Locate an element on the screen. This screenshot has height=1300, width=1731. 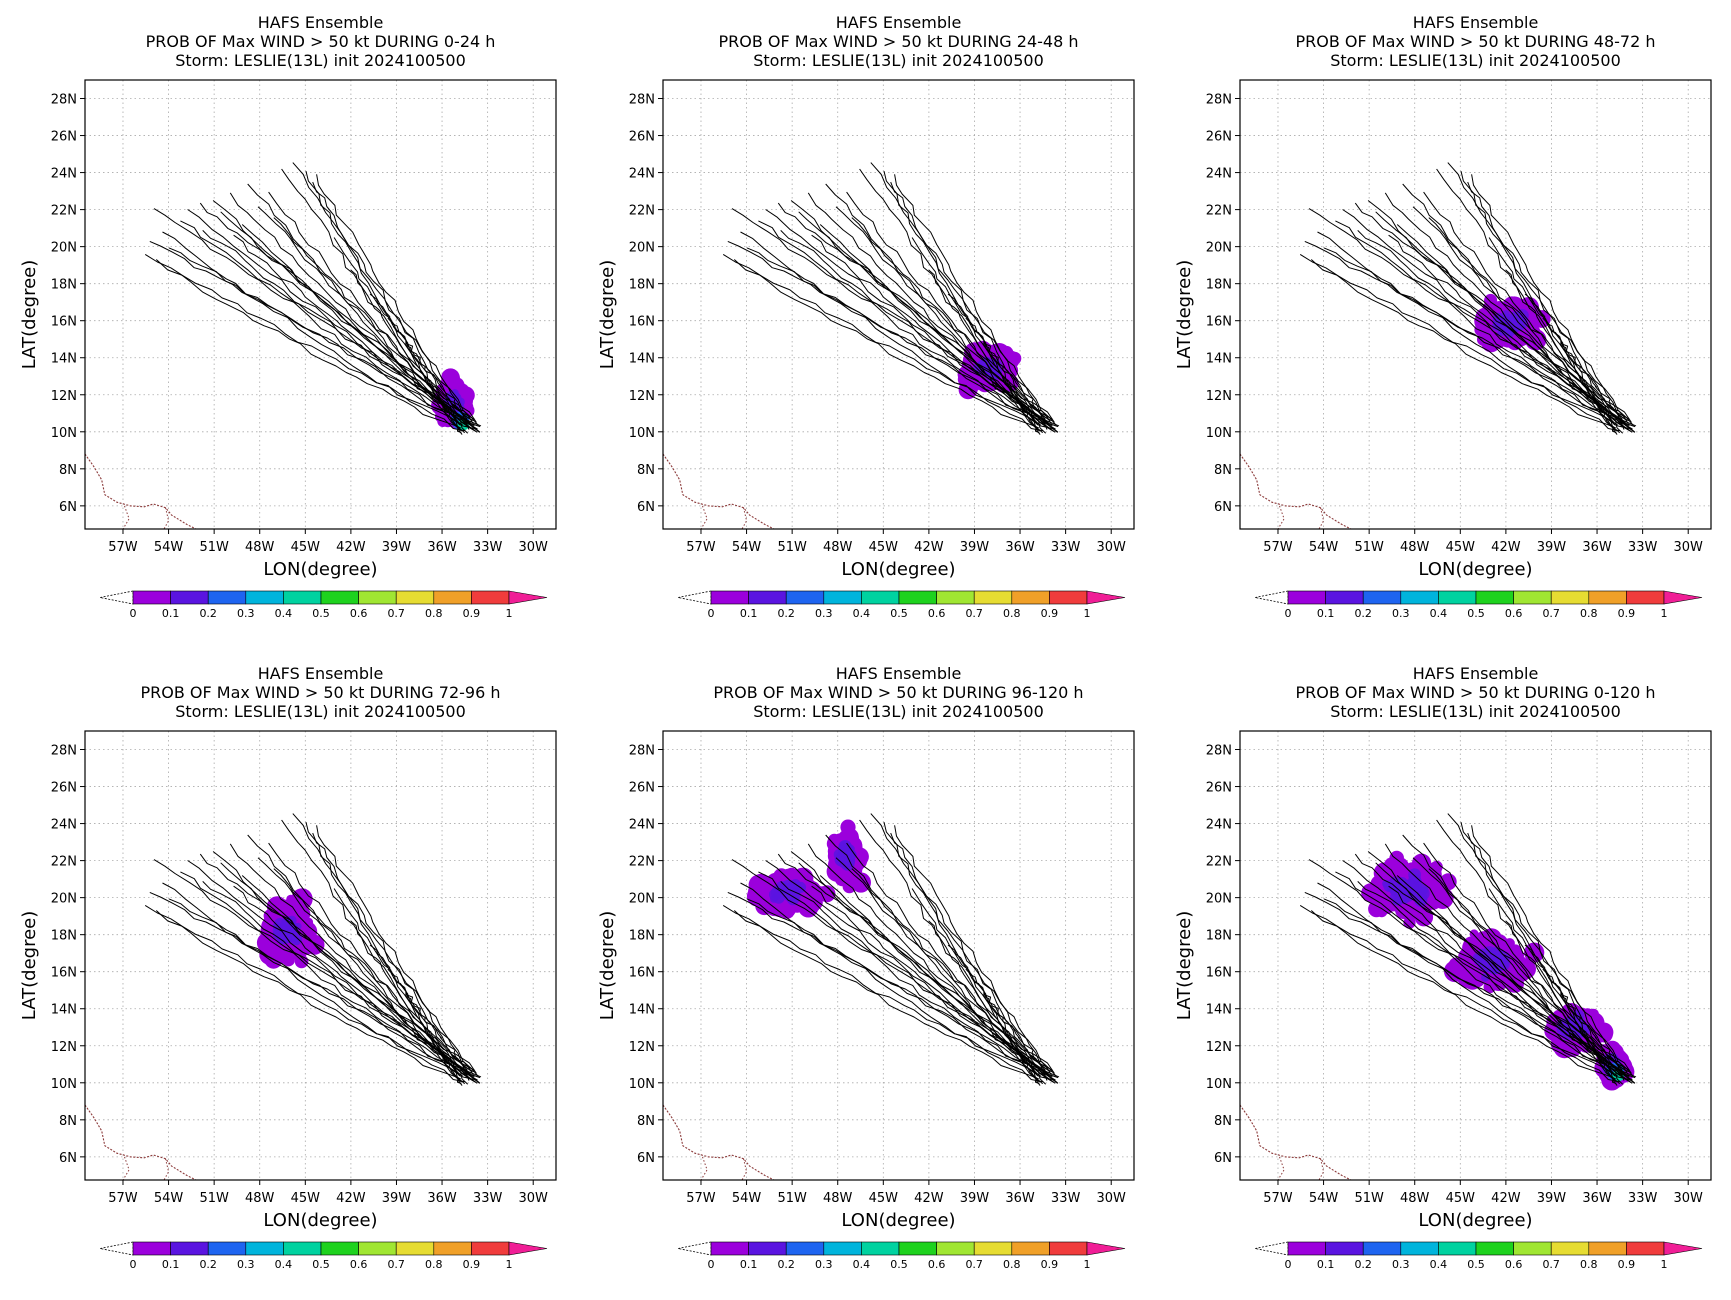
panel-title-storm: Storm: LESLIE(13L) init 2024100500 is located at coordinates (320, 60).